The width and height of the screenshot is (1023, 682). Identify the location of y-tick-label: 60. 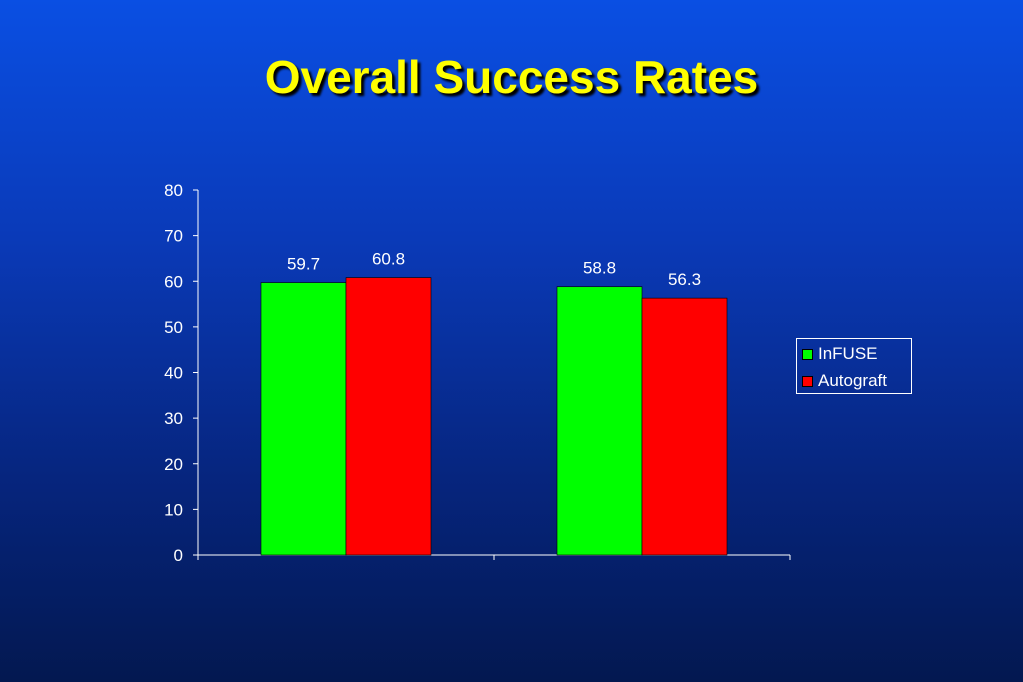
(173, 281).